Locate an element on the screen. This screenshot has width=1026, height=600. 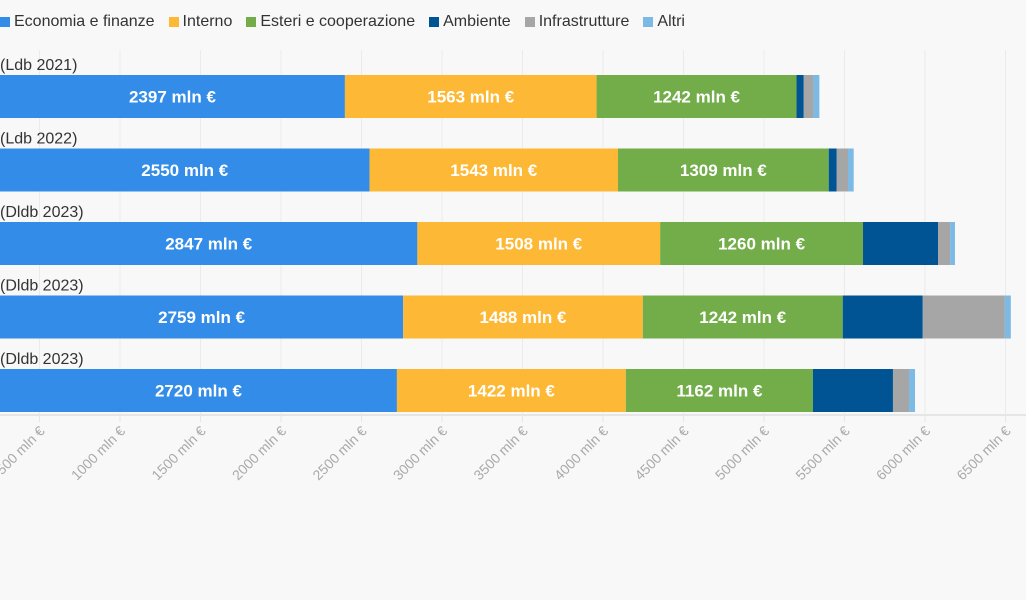
x-tick-label: 5000 mln € is located at coordinates (742, 453).